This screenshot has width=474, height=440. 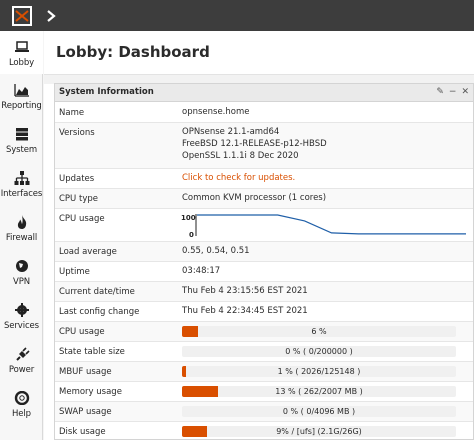 What do you see at coordinates (21, 266) in the screenshot?
I see `globe-icon` at bounding box center [21, 266].